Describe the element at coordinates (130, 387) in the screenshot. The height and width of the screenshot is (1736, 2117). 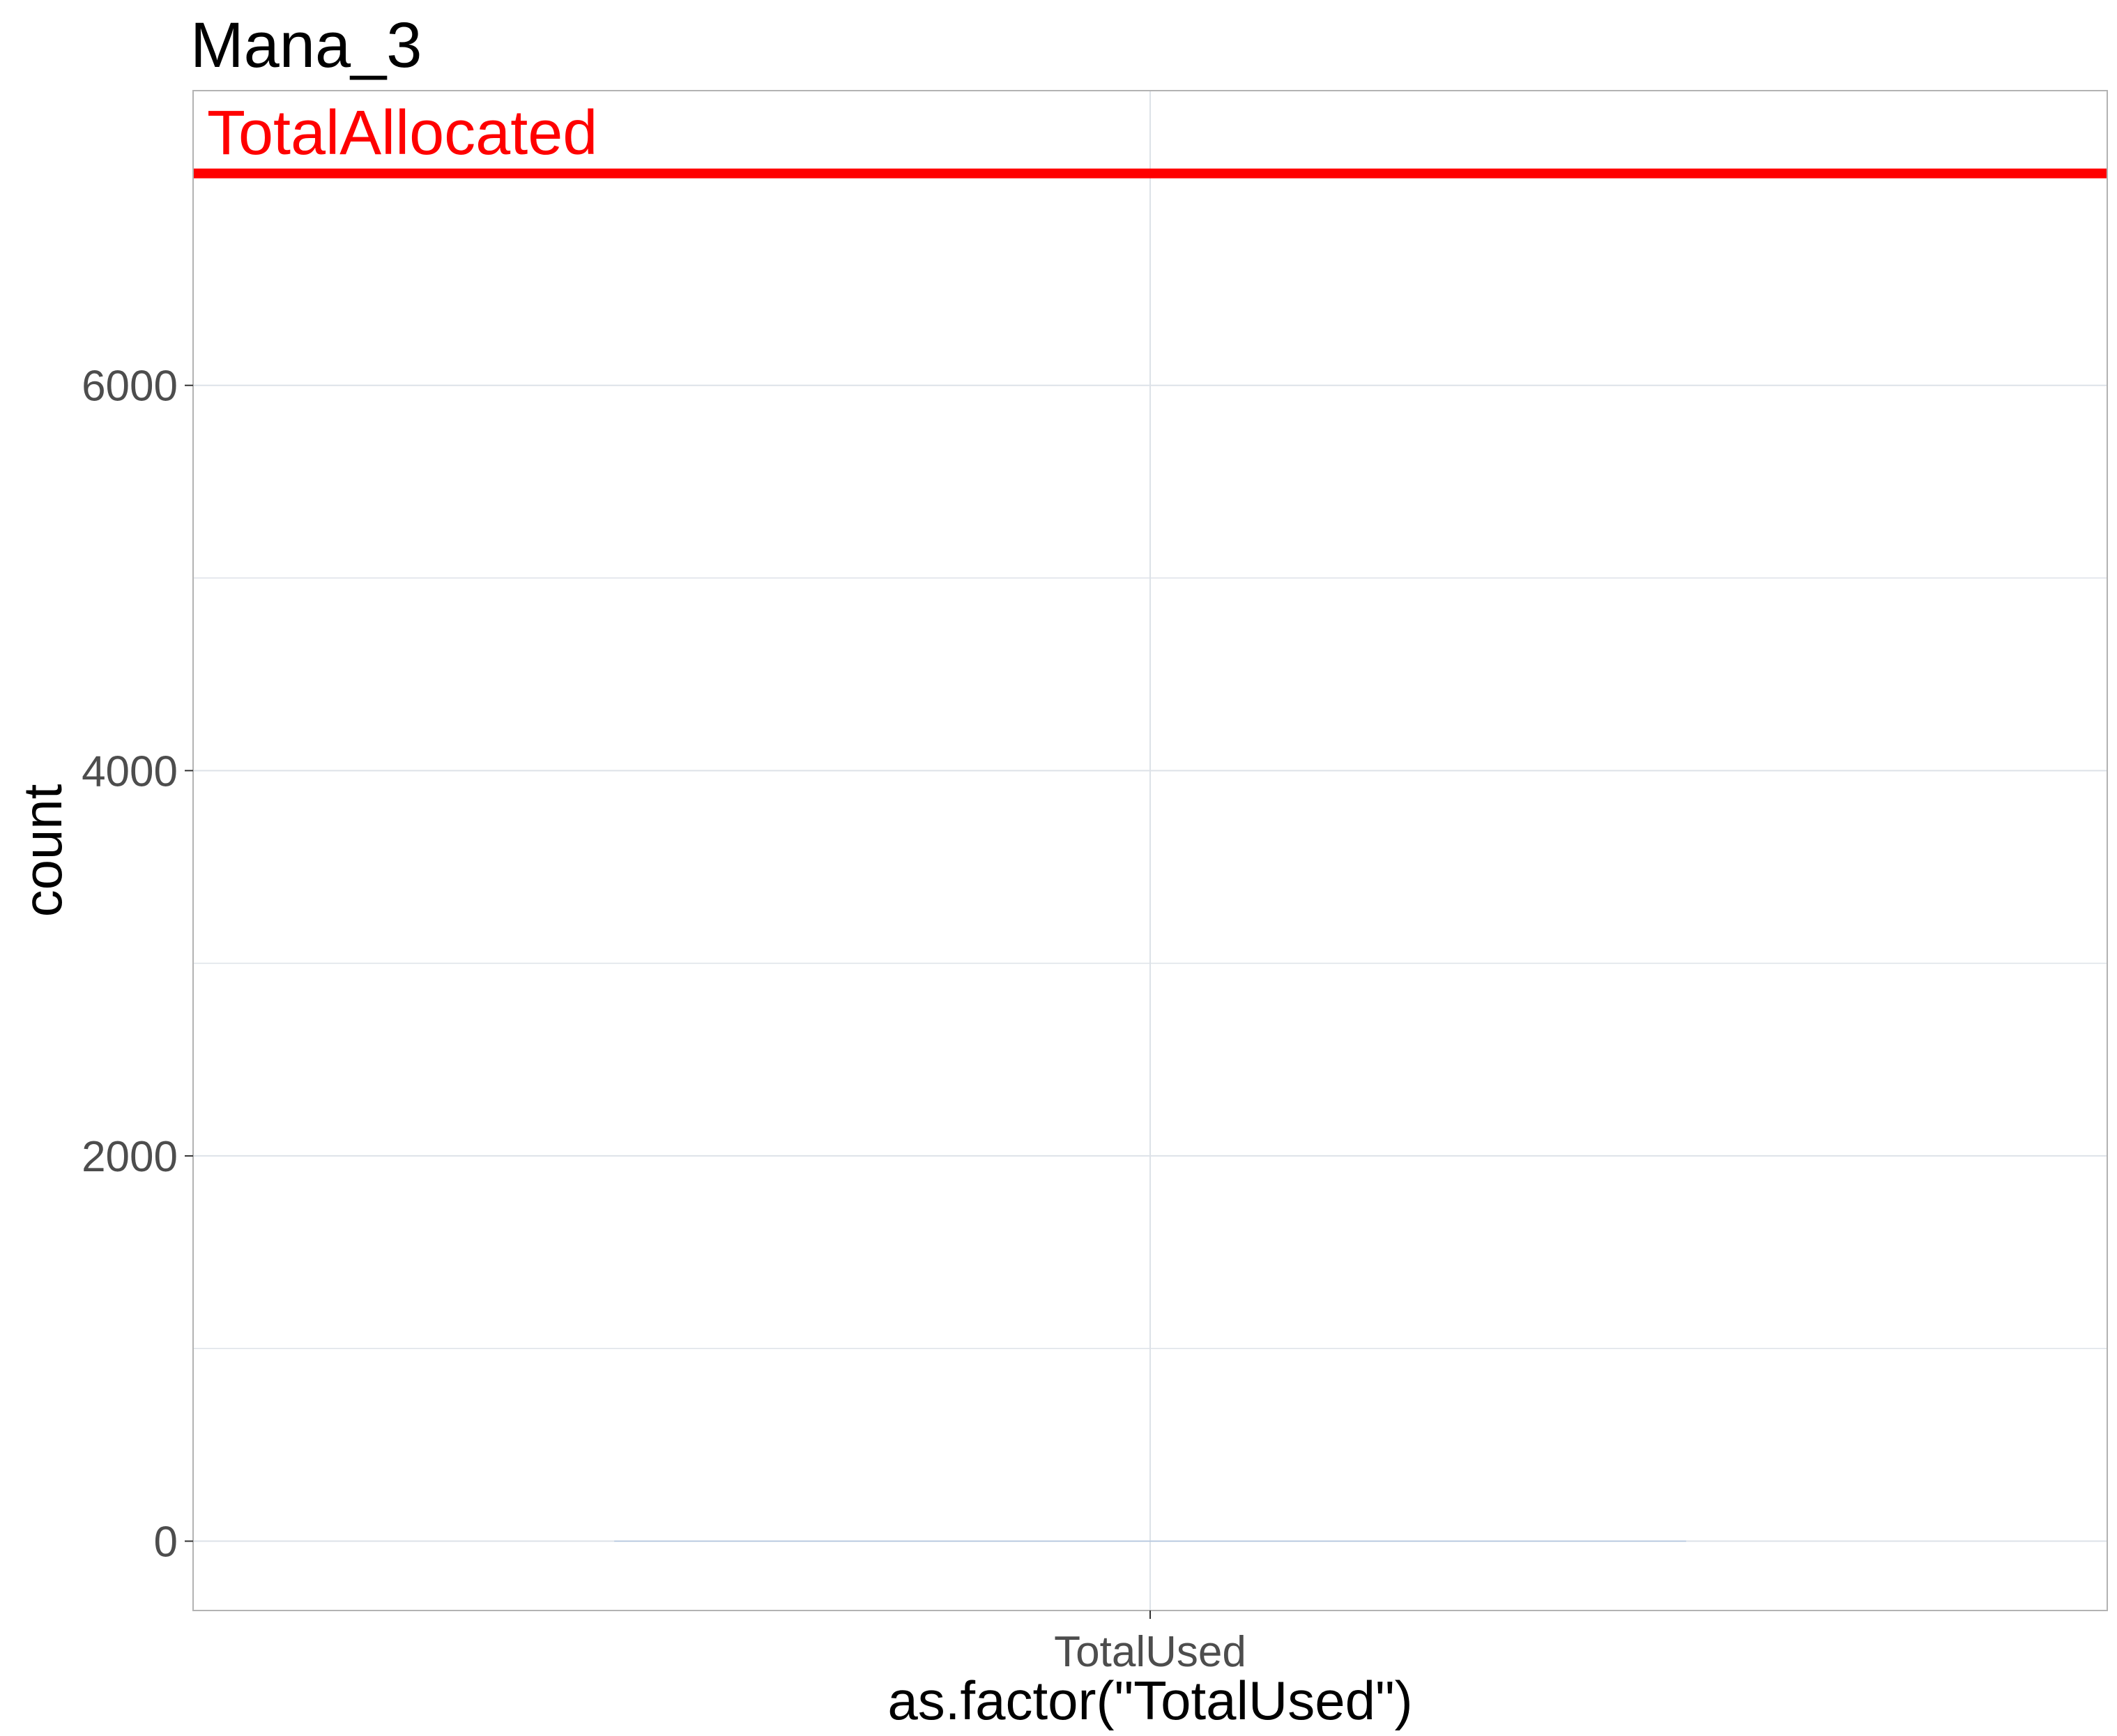
I see `y-tick-label: 6000` at that location.